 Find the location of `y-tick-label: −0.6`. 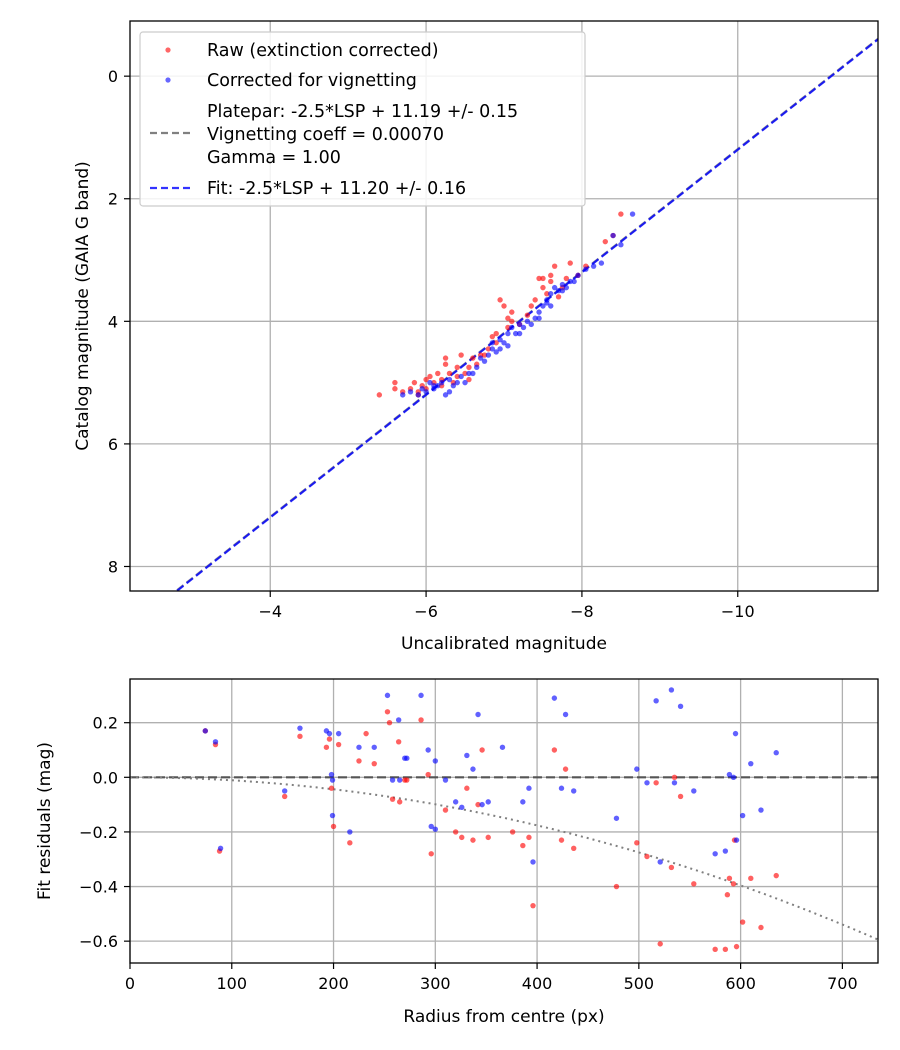

y-tick-label: −0.6 is located at coordinates (98, 941).